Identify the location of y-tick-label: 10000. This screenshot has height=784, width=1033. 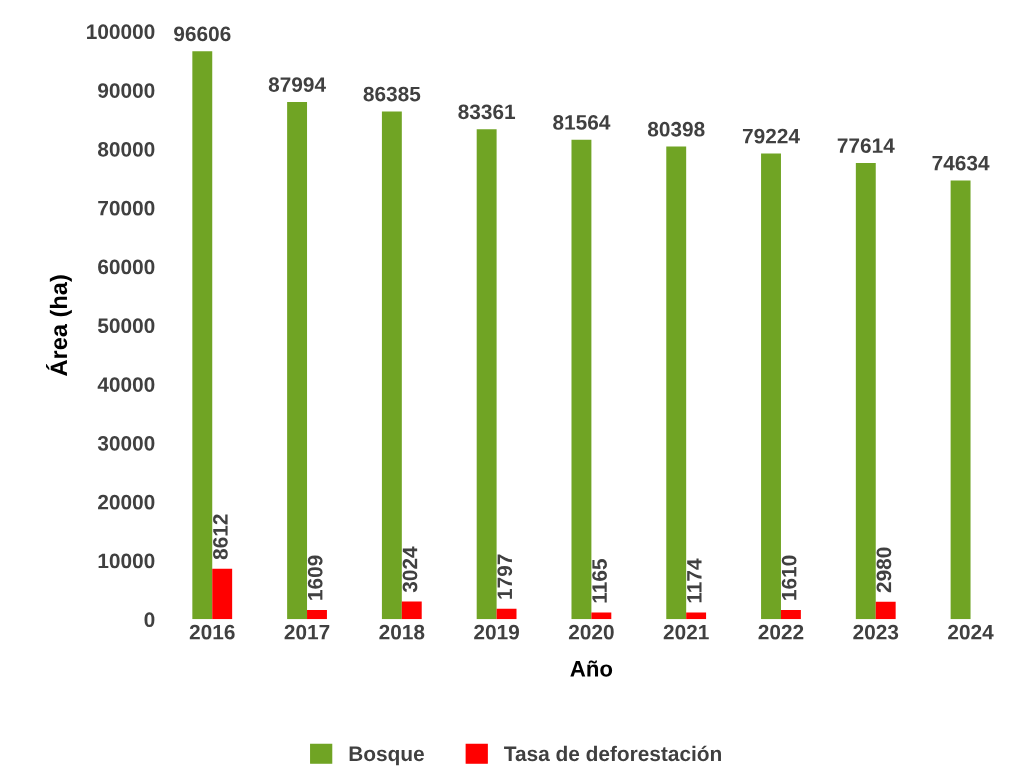
(126, 561).